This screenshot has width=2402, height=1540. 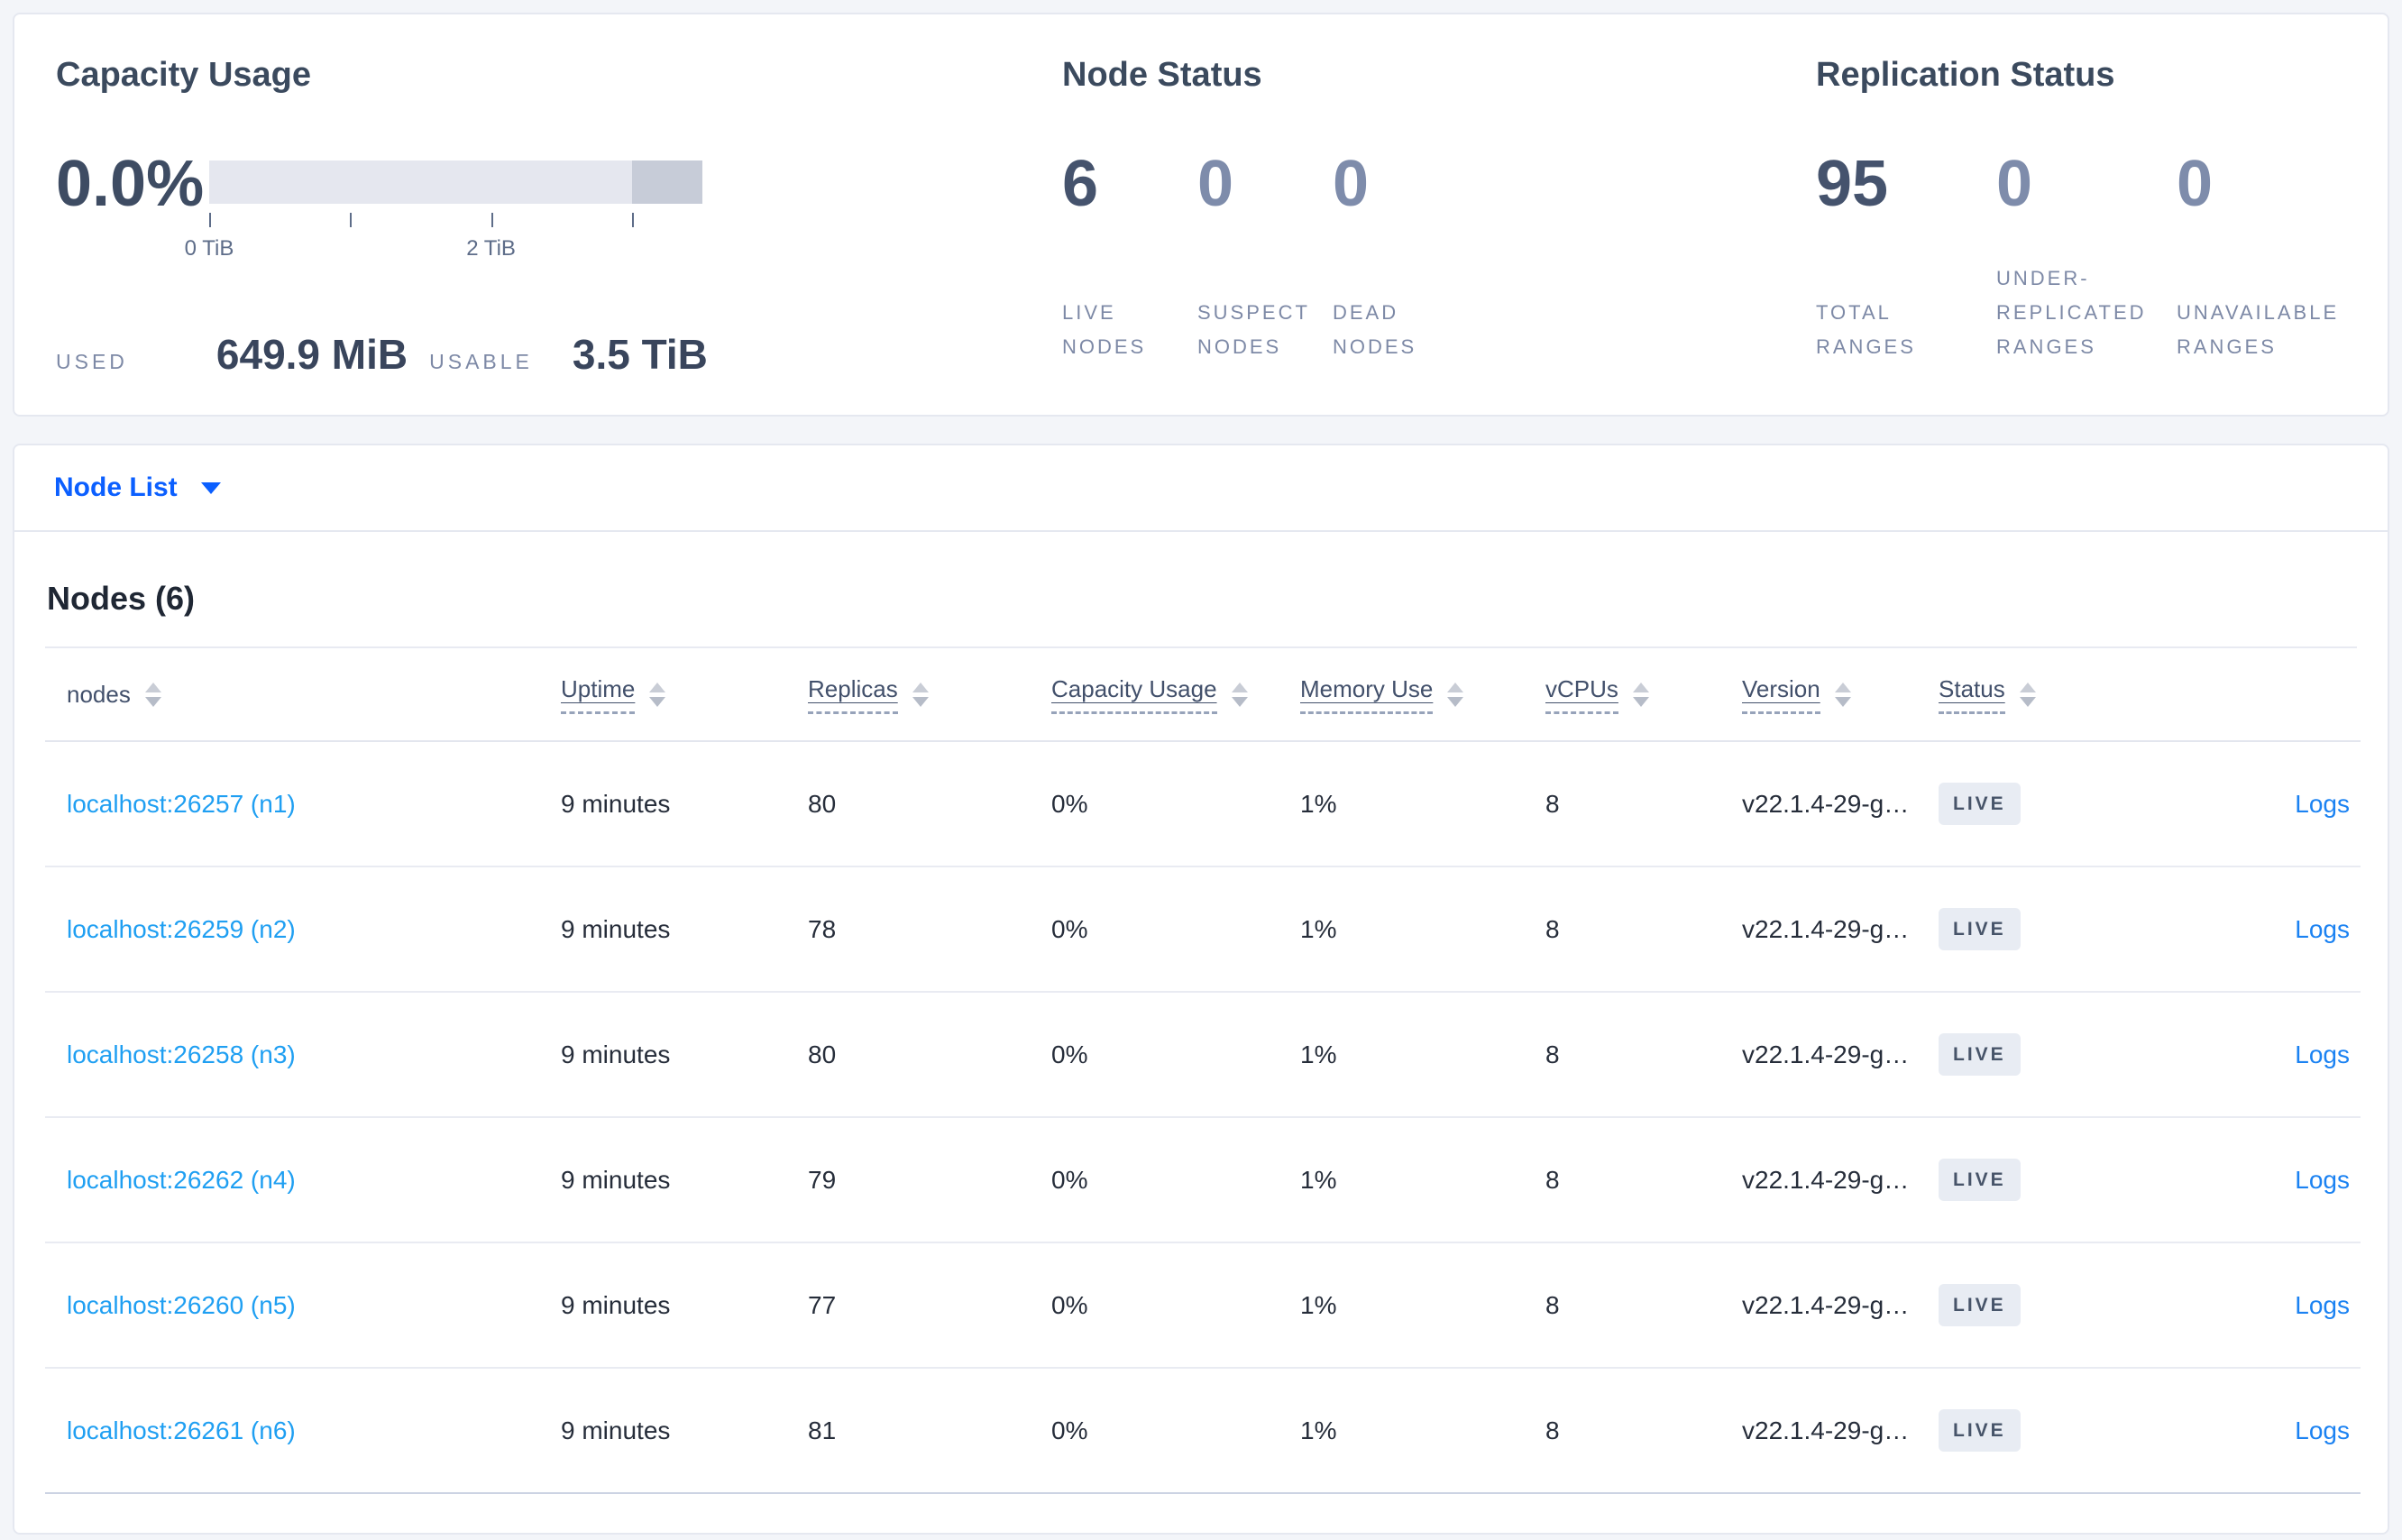 I want to click on node-cell: localhost:26258 (n3), so click(x=292, y=1055).